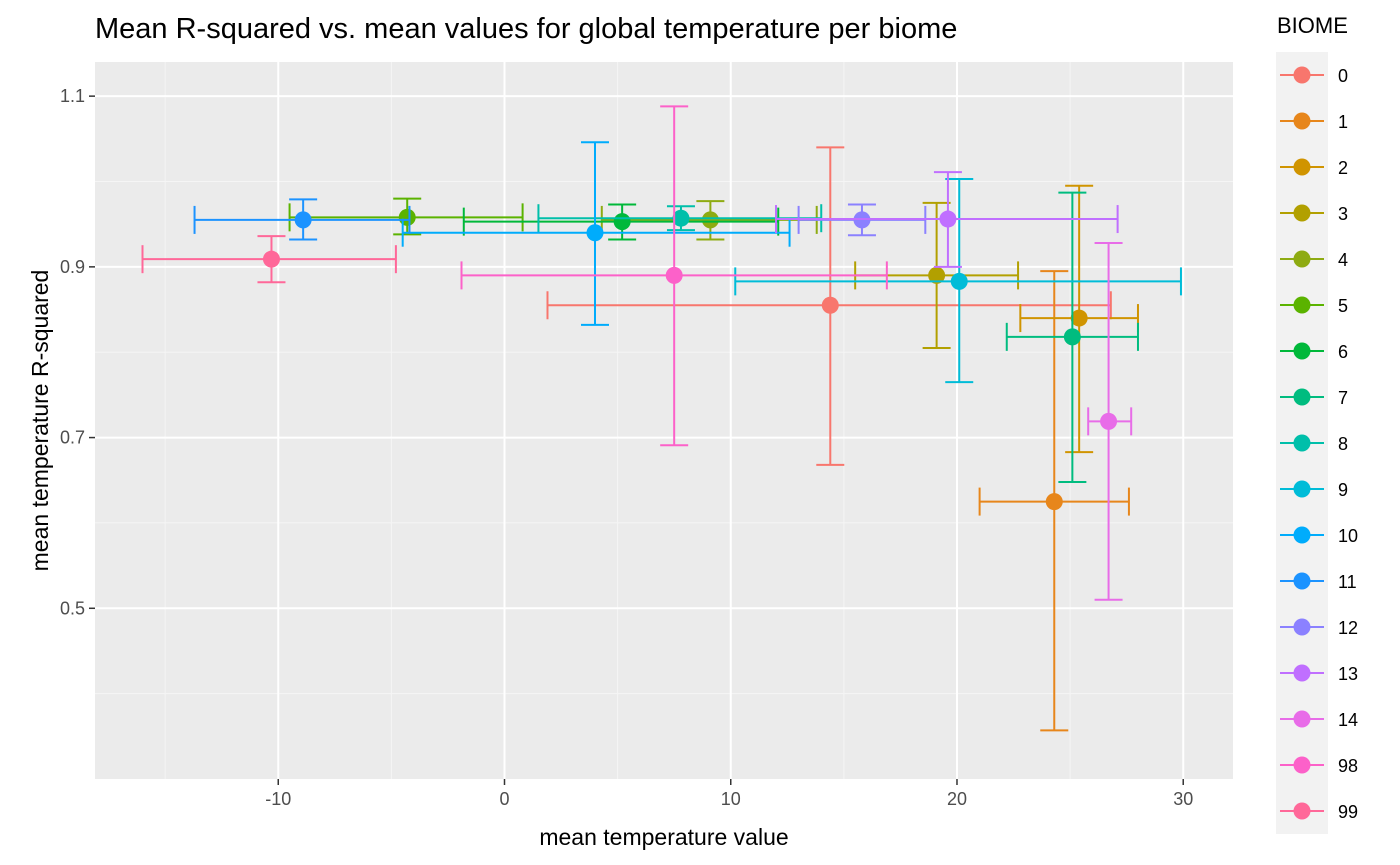 The width and height of the screenshot is (1400, 865). Describe the element at coordinates (77, 352) in the screenshot. I see `y-axis: 0.5 0.7 0.9 1.1` at that location.